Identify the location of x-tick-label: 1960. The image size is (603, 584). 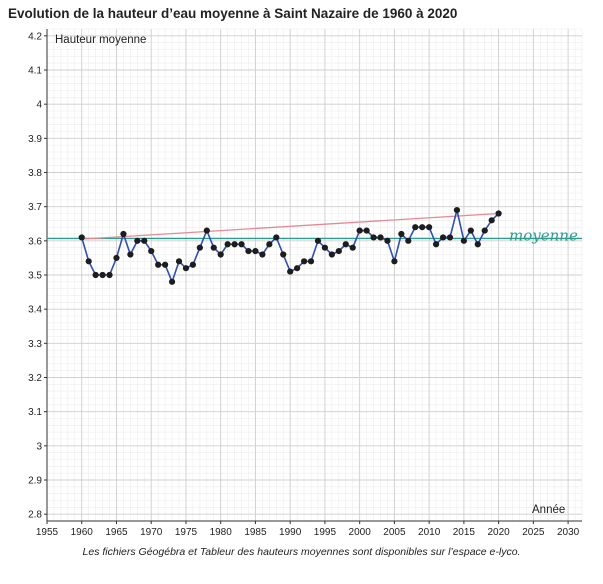
(82, 532).